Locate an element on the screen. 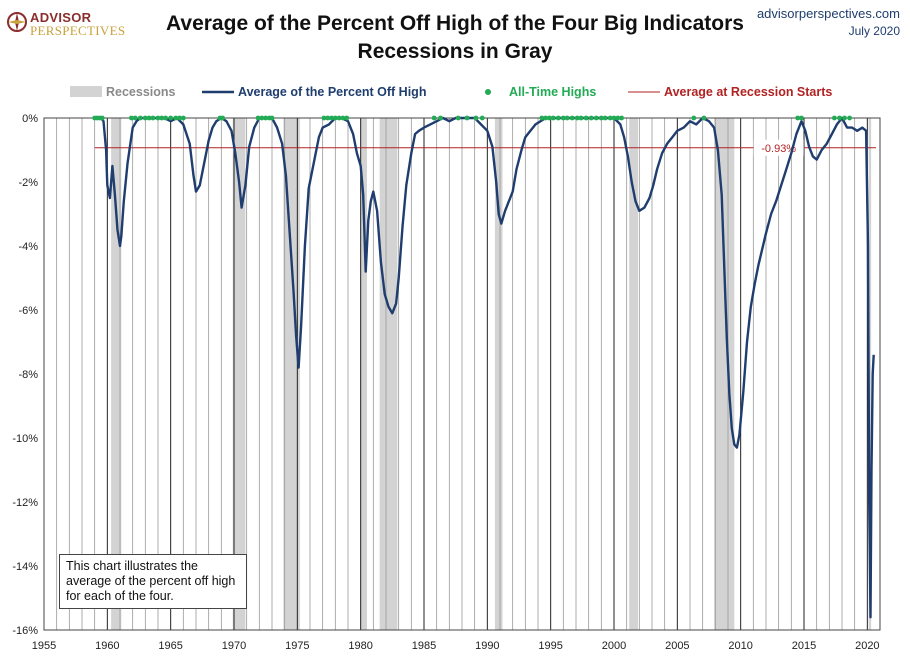 Image resolution: width=910 pixels, height=661 pixels. y-tick-label: -4% is located at coordinates (28, 247).